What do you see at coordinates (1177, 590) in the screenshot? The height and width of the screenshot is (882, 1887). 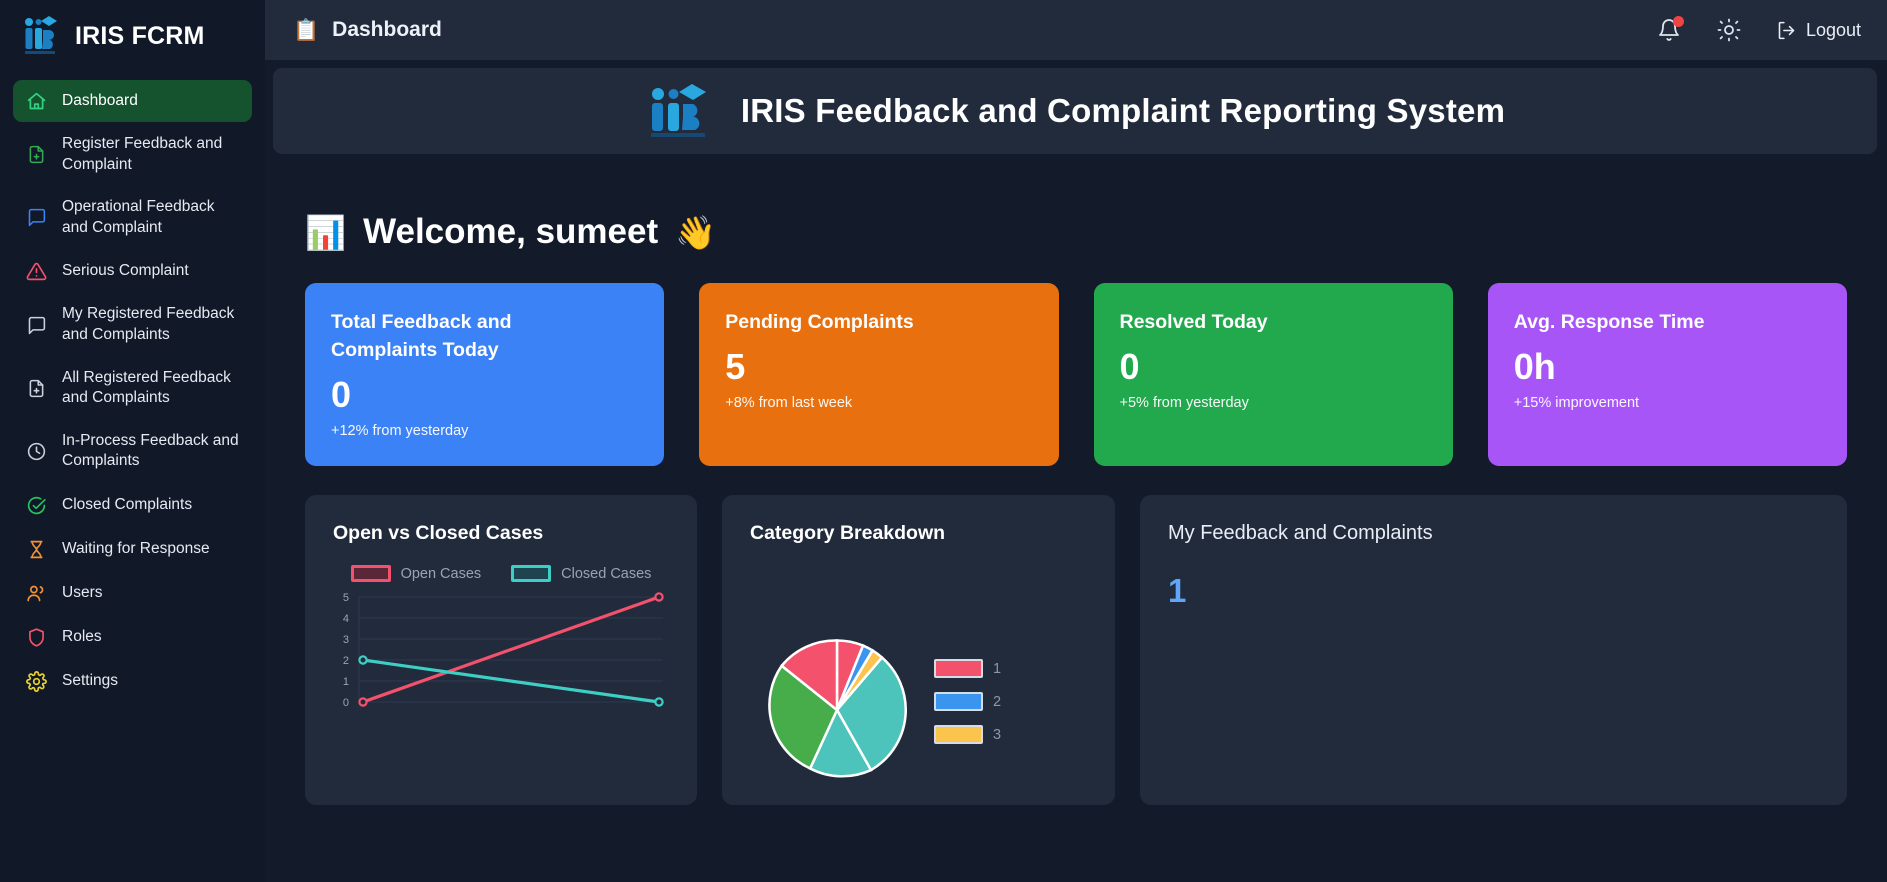 I see `my-feedback-count: 1` at bounding box center [1177, 590].